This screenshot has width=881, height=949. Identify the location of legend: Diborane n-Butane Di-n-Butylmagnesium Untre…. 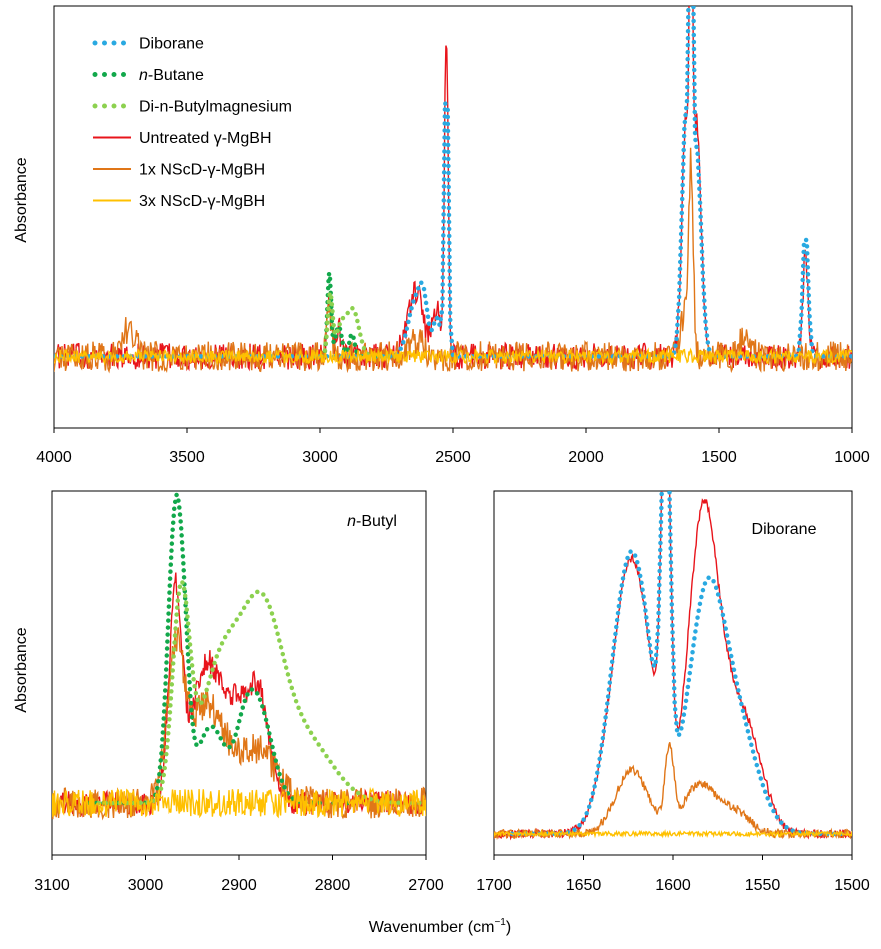
(192, 123).